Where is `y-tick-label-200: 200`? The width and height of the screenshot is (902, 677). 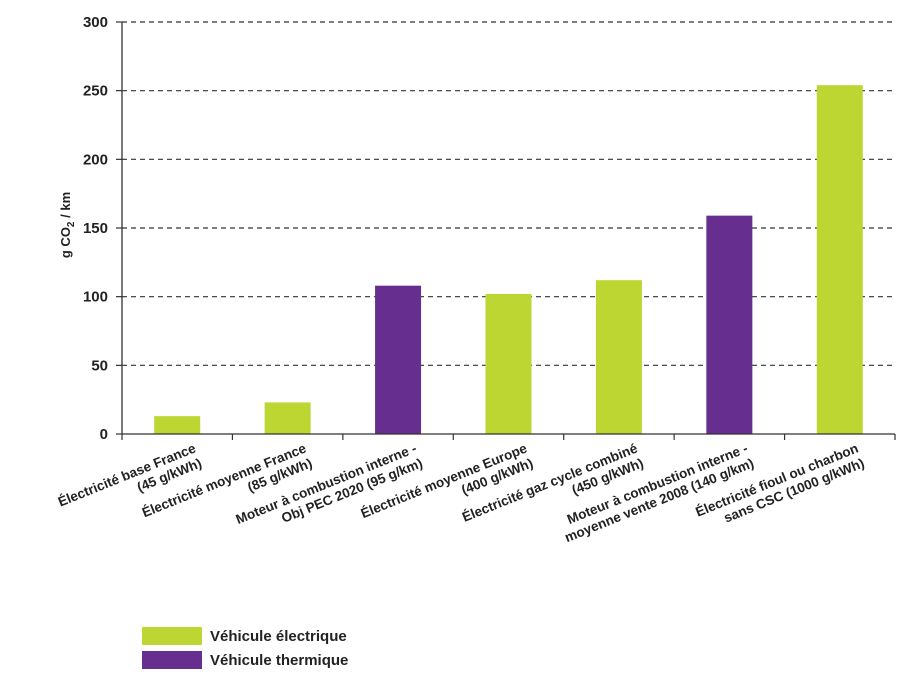 y-tick-label-200: 200 is located at coordinates (95, 159).